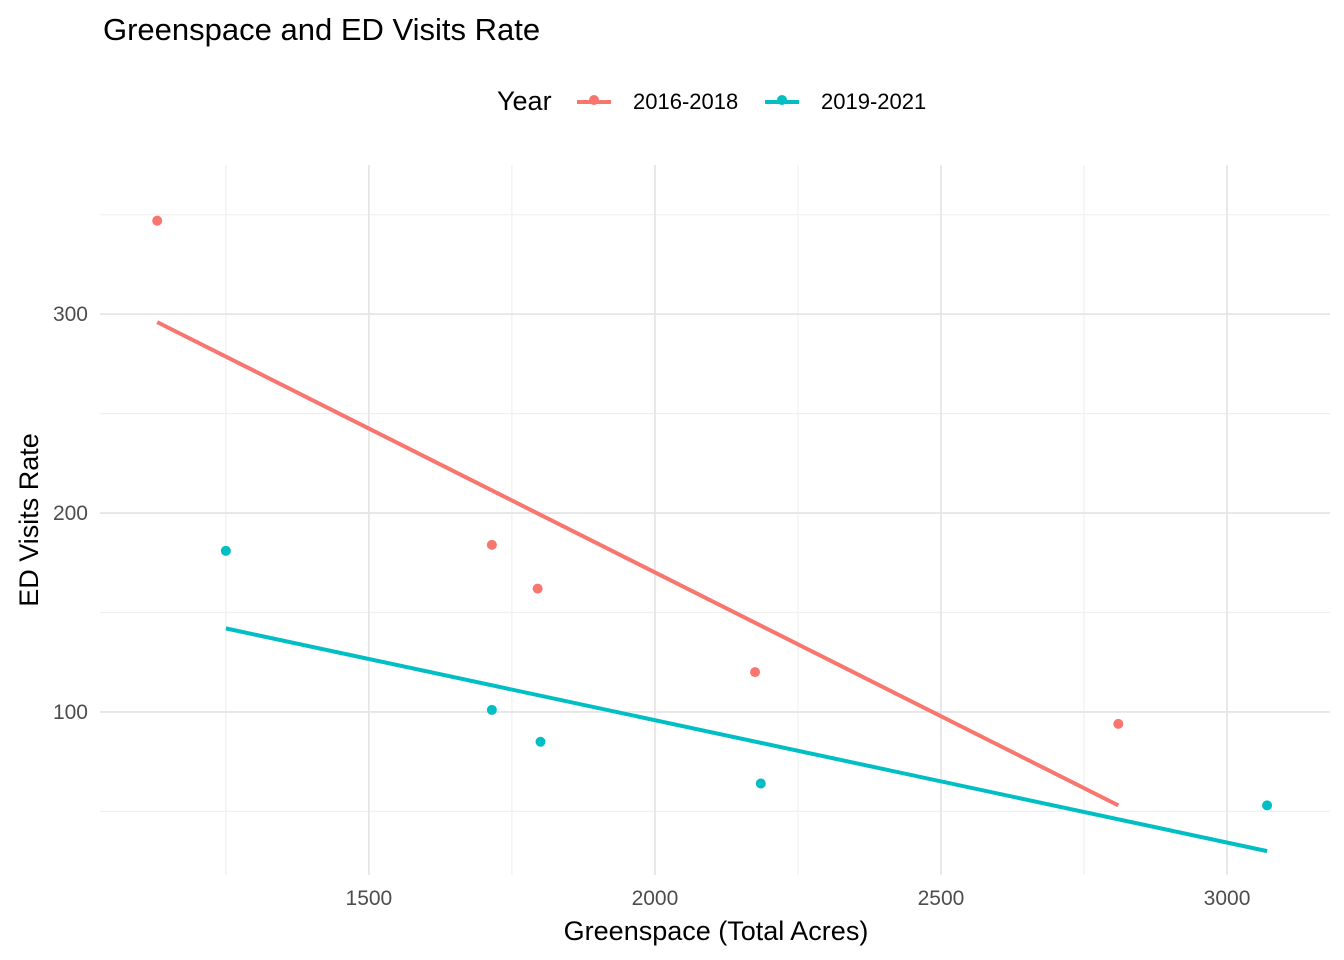  I want to click on x-tick-labels: 1500 2000 2500 3000, so click(798, 898).